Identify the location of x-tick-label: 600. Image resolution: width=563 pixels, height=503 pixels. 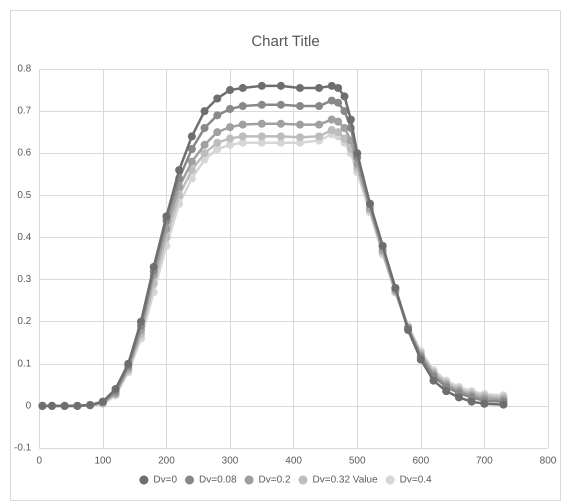
(421, 461).